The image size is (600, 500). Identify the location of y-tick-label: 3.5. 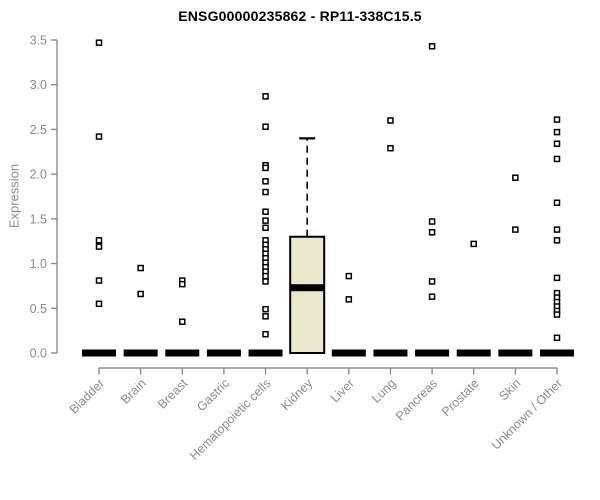
(38, 41).